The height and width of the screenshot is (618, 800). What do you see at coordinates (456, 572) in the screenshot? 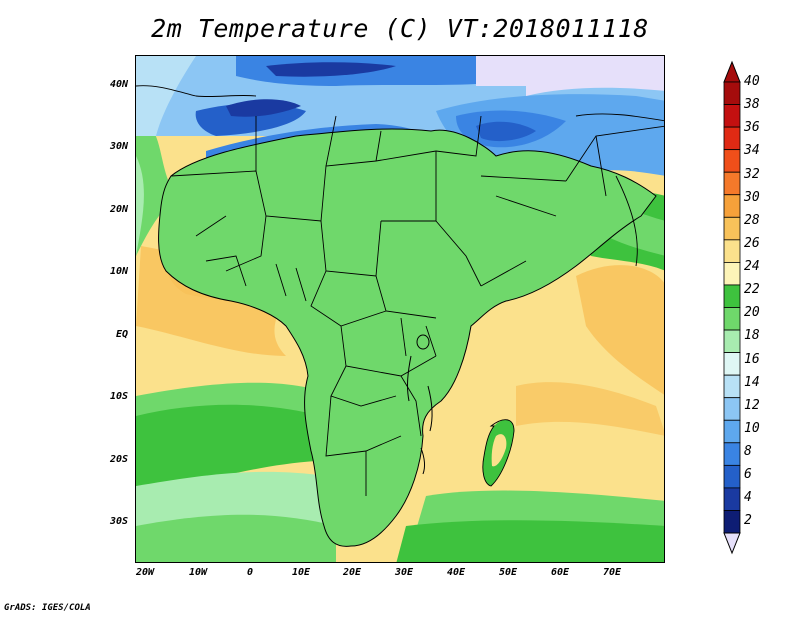
I see `lon-label: 40E` at bounding box center [456, 572].